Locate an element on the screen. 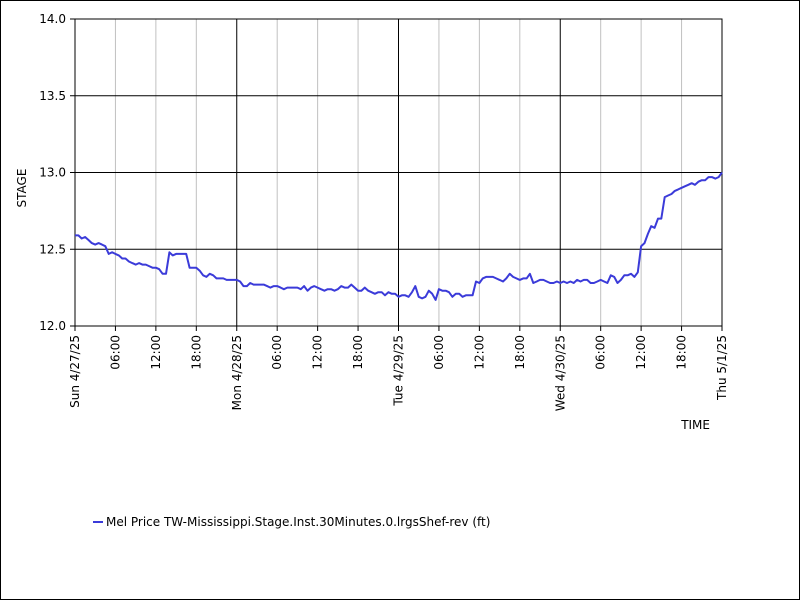  x-axis-title: TIME is located at coordinates (695, 425).